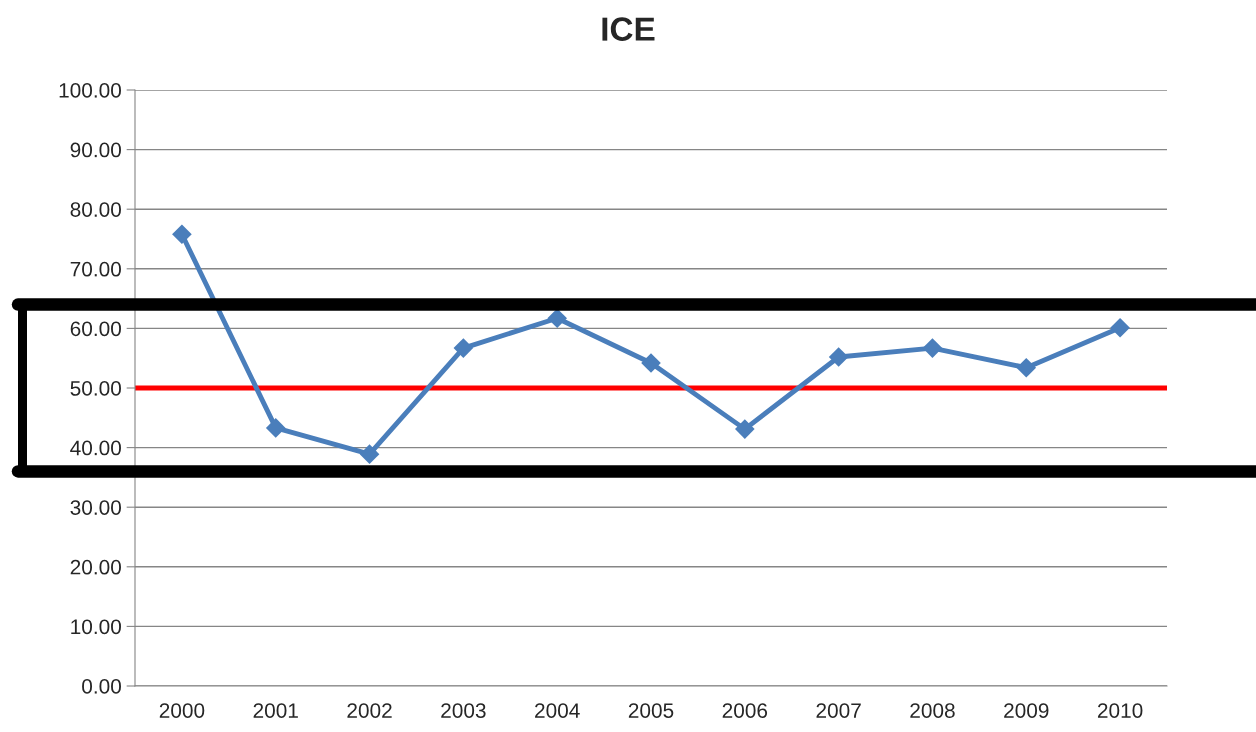 This screenshot has height=732, width=1256. I want to click on y-tick-label: 70.00, so click(95, 269).